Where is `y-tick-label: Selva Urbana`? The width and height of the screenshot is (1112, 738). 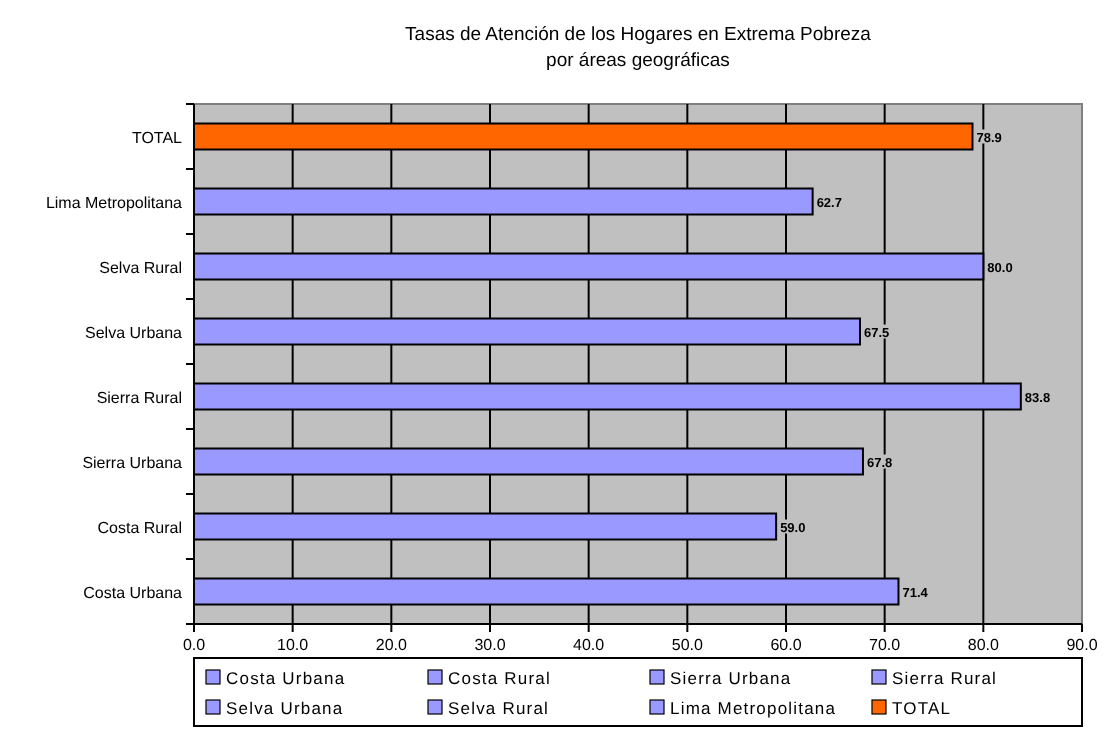
y-tick-label: Selva Urbana is located at coordinates (134, 332).